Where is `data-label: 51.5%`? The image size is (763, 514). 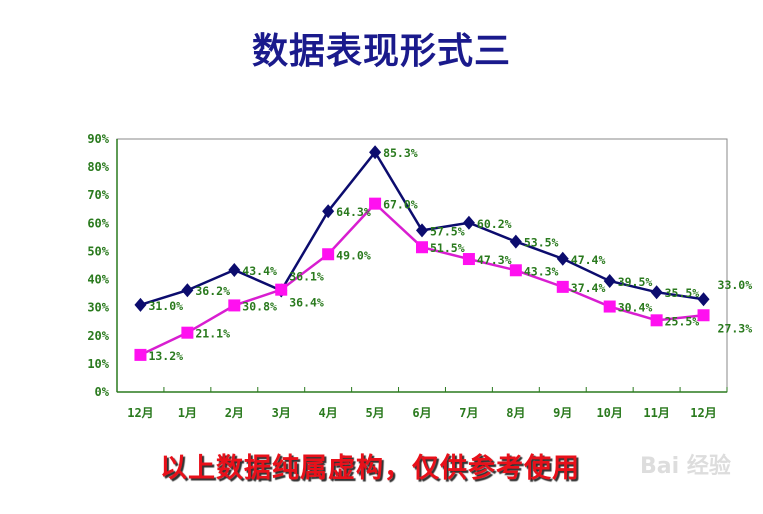 data-label: 51.5% is located at coordinates (447, 248).